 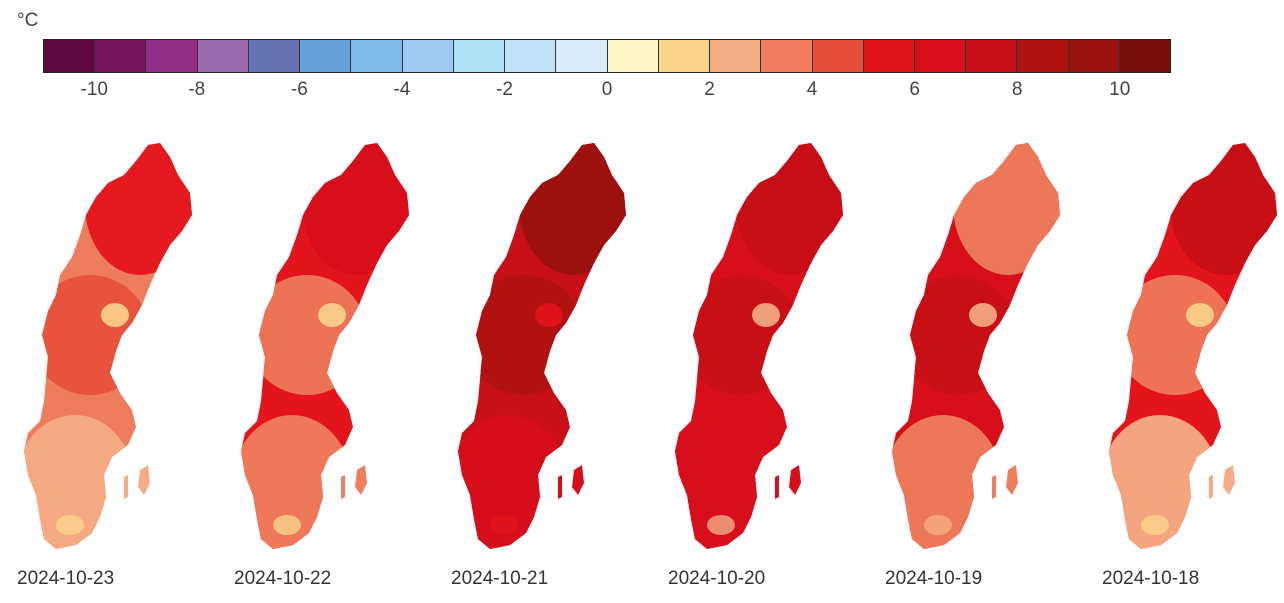 I want to click on scale-tick-label: 0, so click(x=607, y=89).